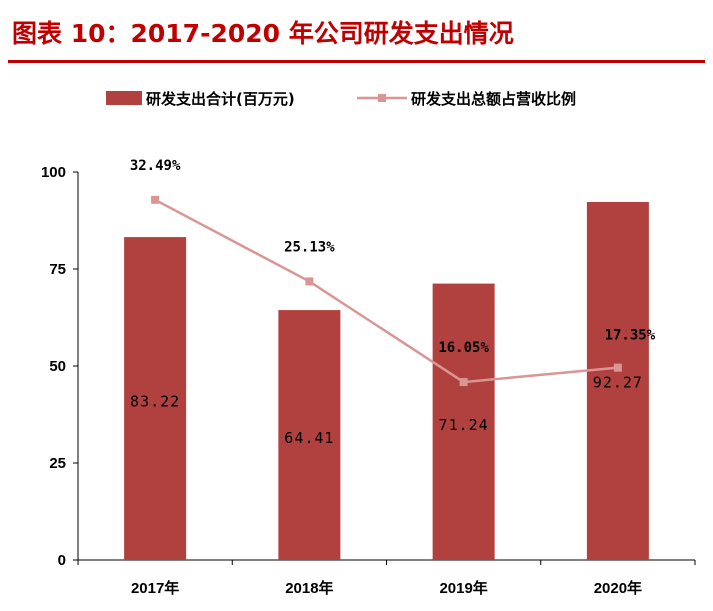  What do you see at coordinates (220, 99) in the screenshot?
I see `legend-bar-label: 研发支出合计(百万元)` at bounding box center [220, 99].